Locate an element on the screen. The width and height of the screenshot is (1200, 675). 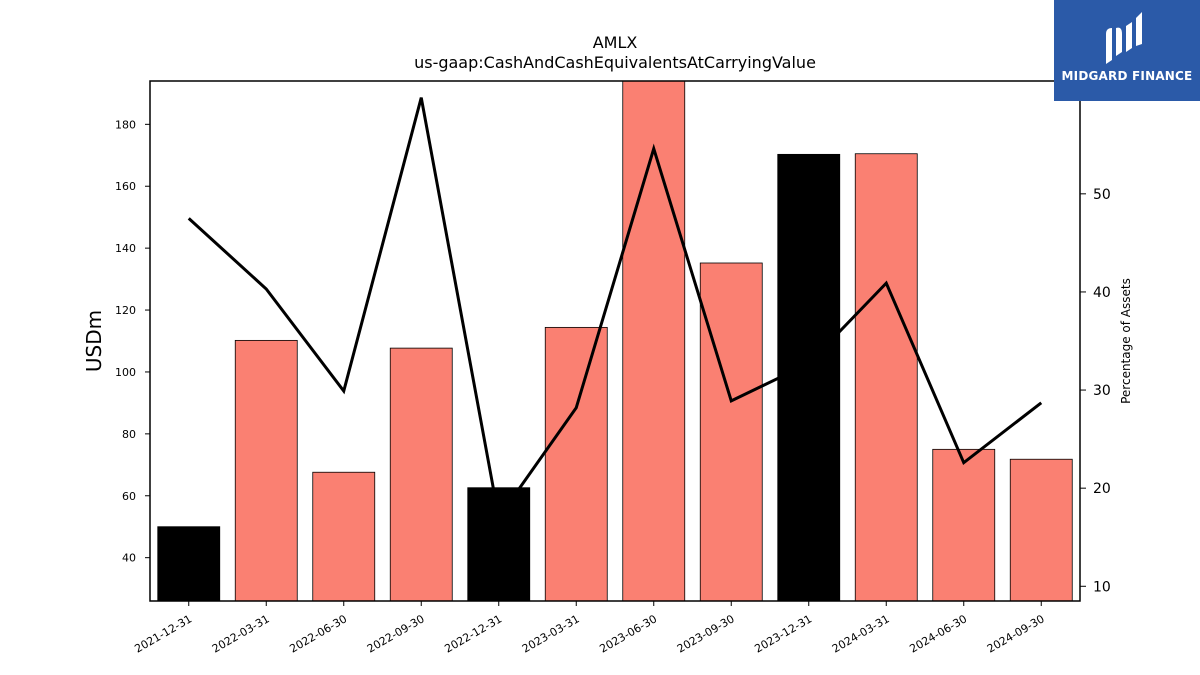
x-tick-label: 2023-12-31 is located at coordinates (783, 633).